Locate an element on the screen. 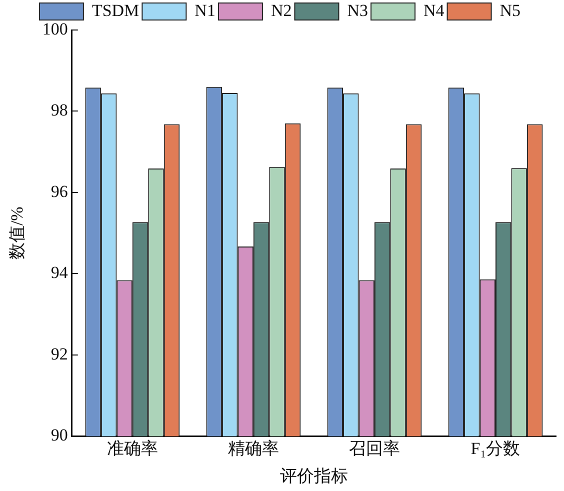 The height and width of the screenshot is (491, 564). y-tick-label: 92 is located at coordinates (59, 354).